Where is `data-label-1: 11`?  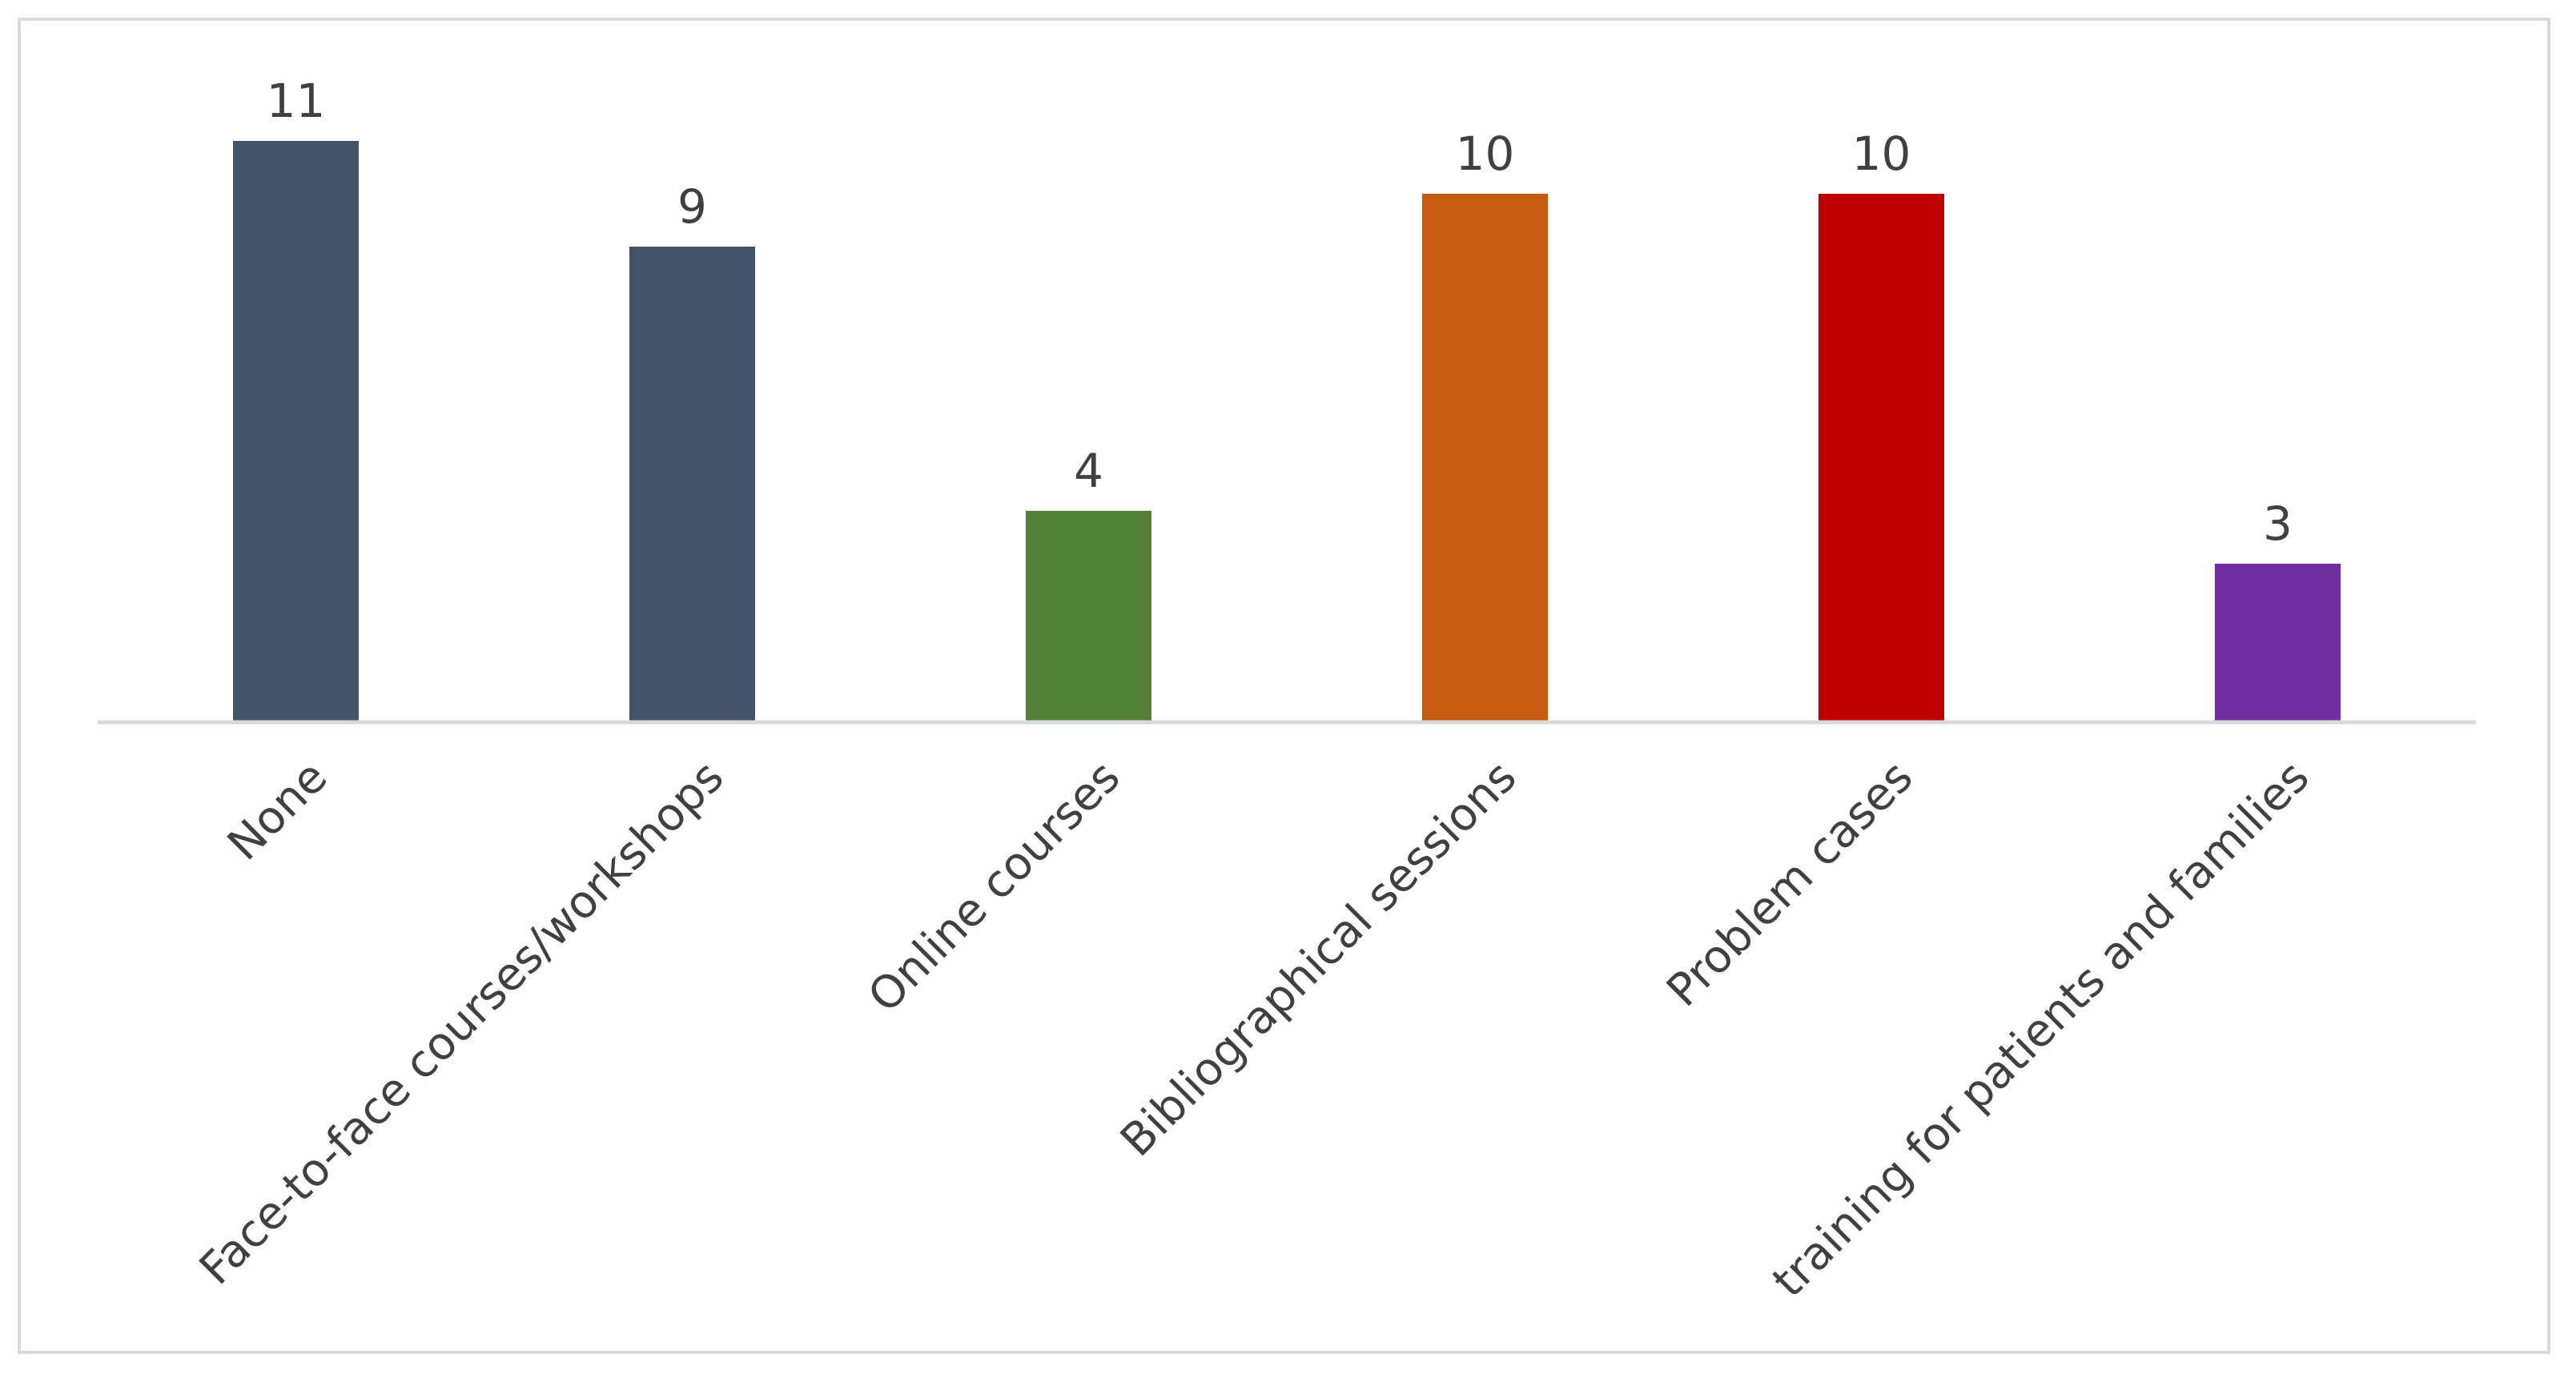 data-label-1: 11 is located at coordinates (296, 101).